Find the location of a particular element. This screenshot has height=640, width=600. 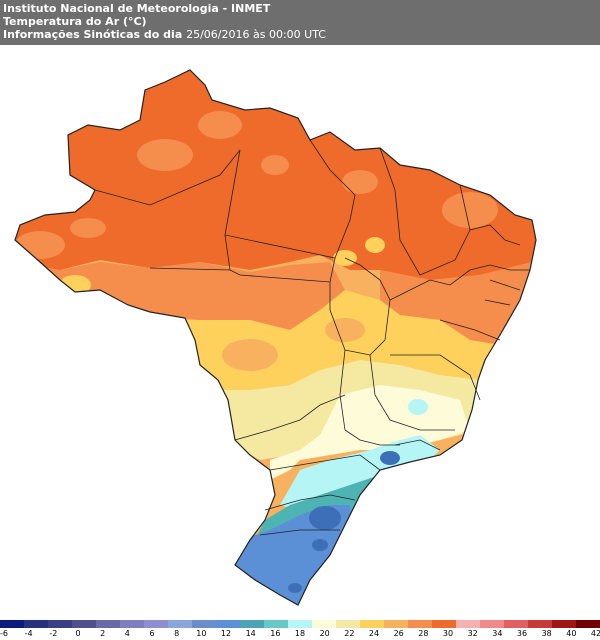

zone-blue-spot is located at coordinates (390, 458).